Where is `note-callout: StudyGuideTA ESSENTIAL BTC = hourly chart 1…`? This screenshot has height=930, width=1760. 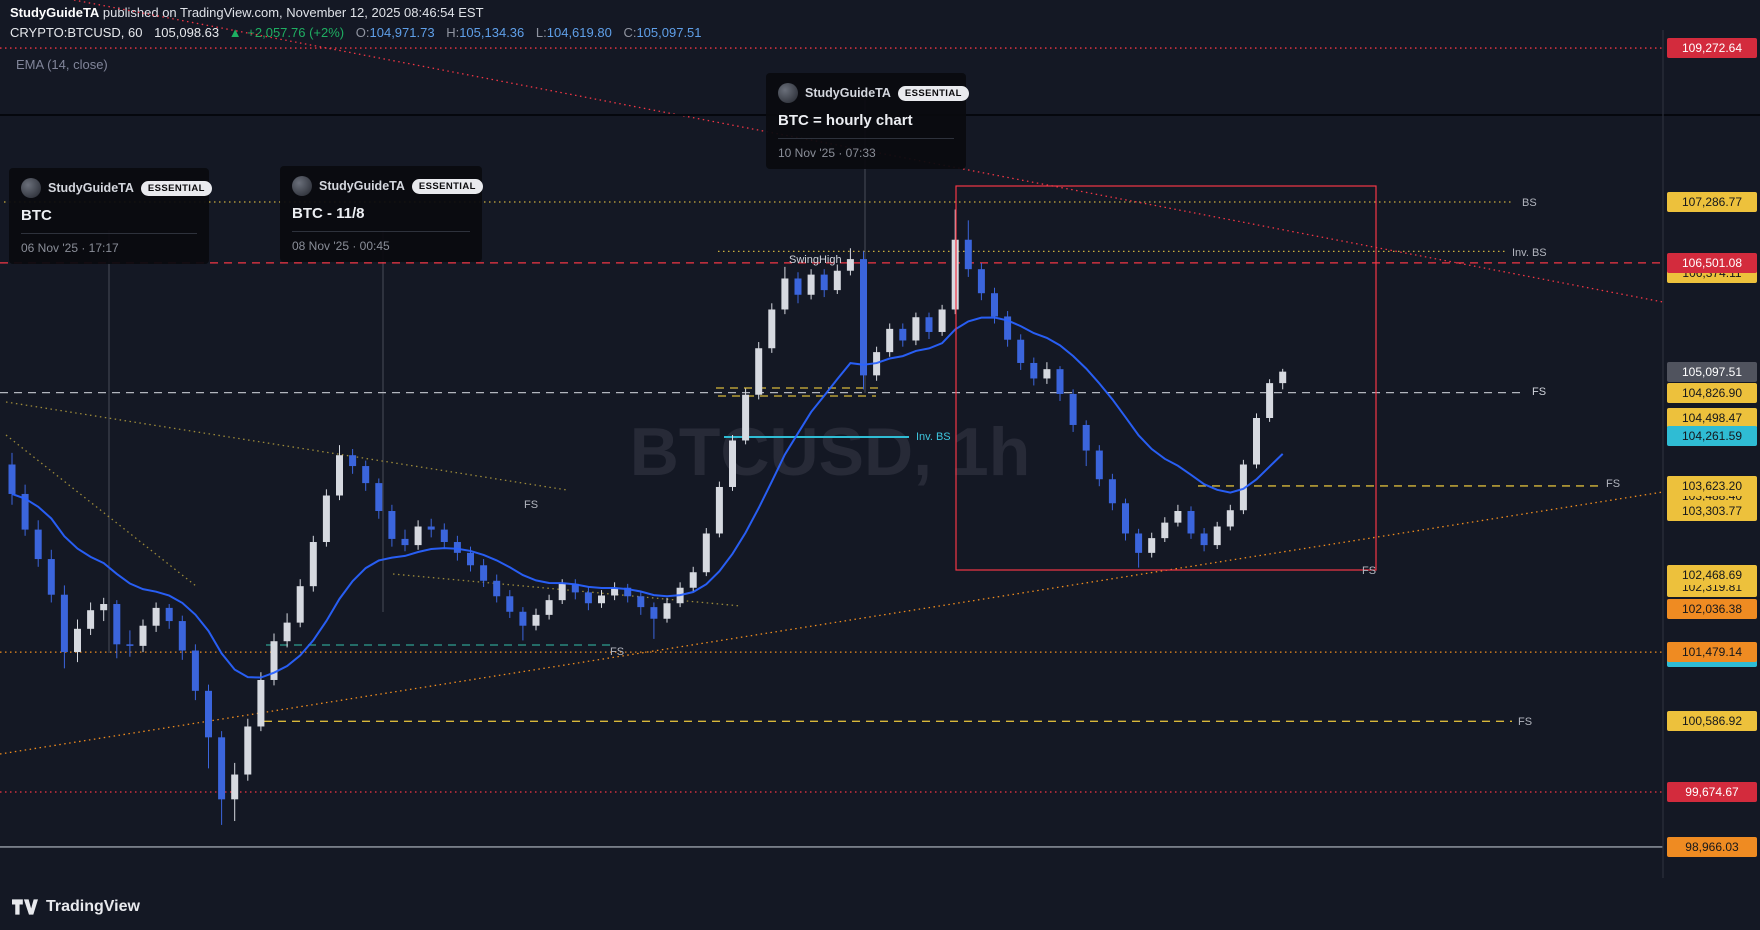
note-callout: StudyGuideTA ESSENTIAL BTC = hourly chart 1… is located at coordinates (867, 121).